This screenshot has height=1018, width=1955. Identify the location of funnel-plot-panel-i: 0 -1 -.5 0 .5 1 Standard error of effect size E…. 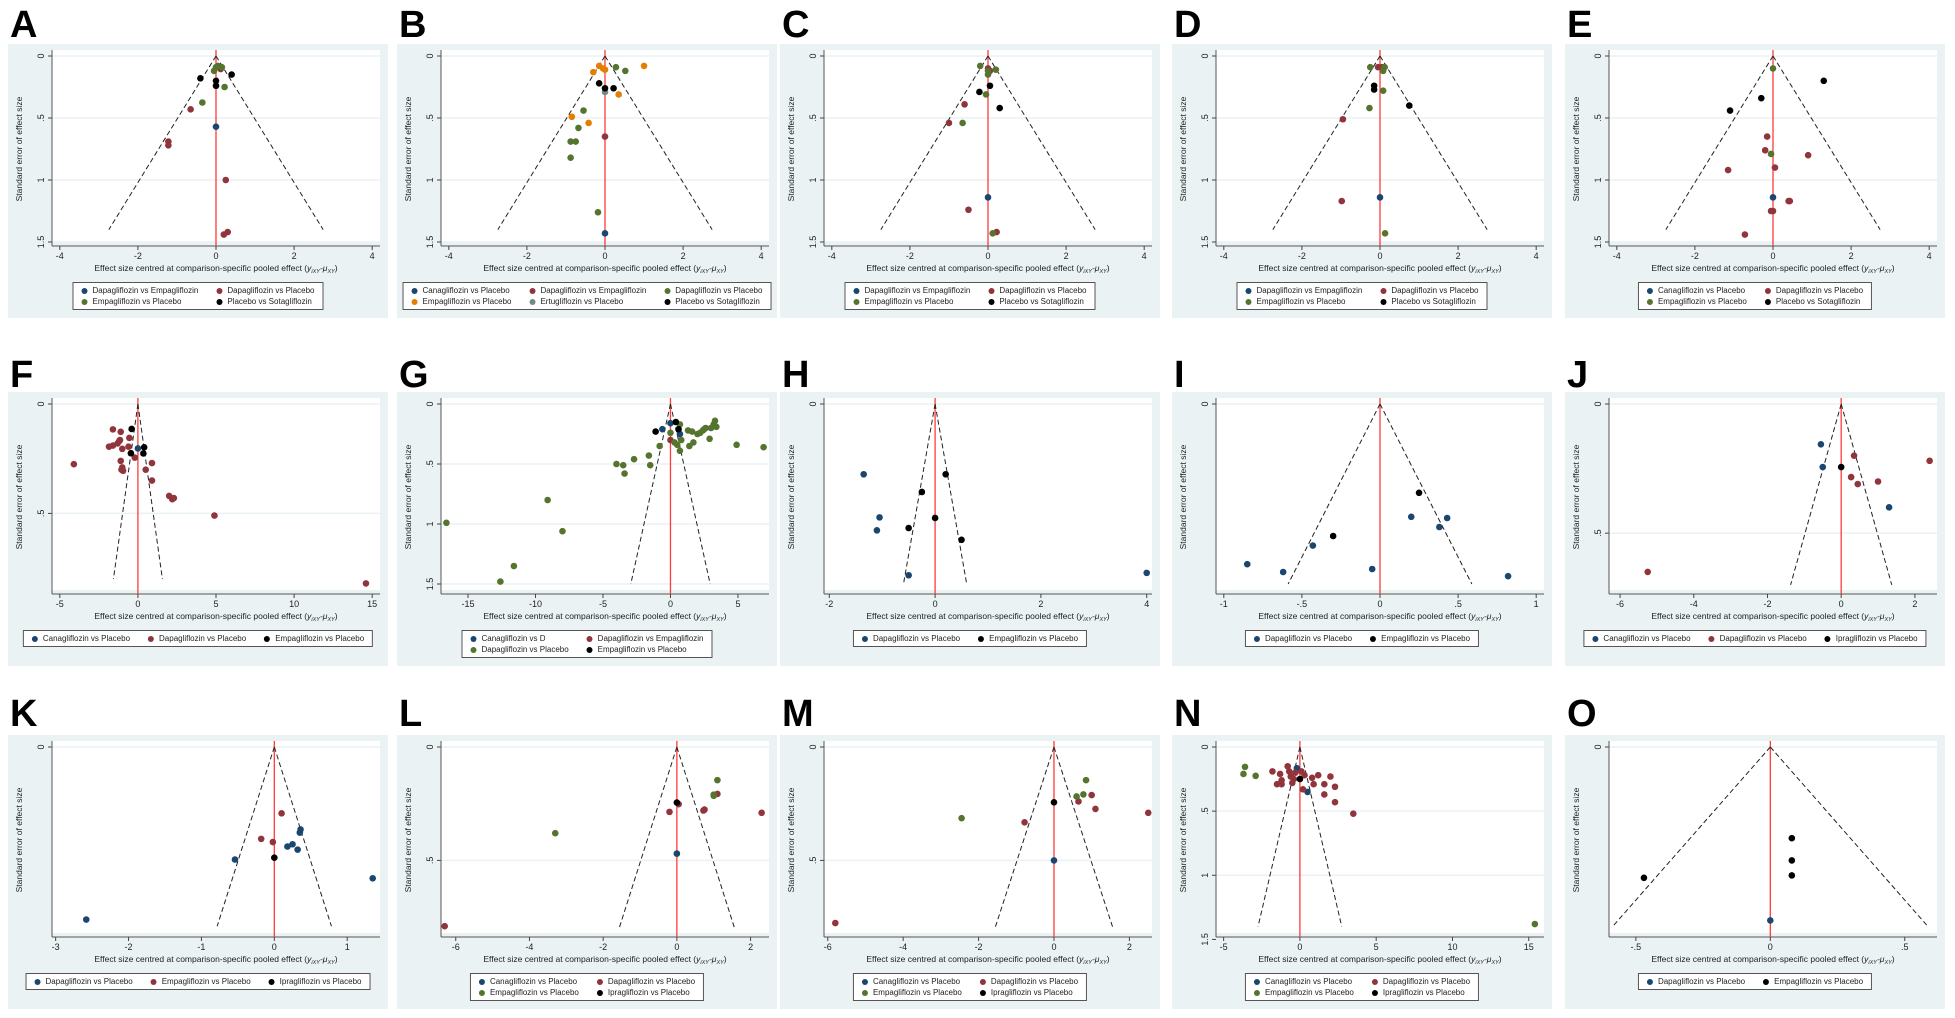
(1362, 529).